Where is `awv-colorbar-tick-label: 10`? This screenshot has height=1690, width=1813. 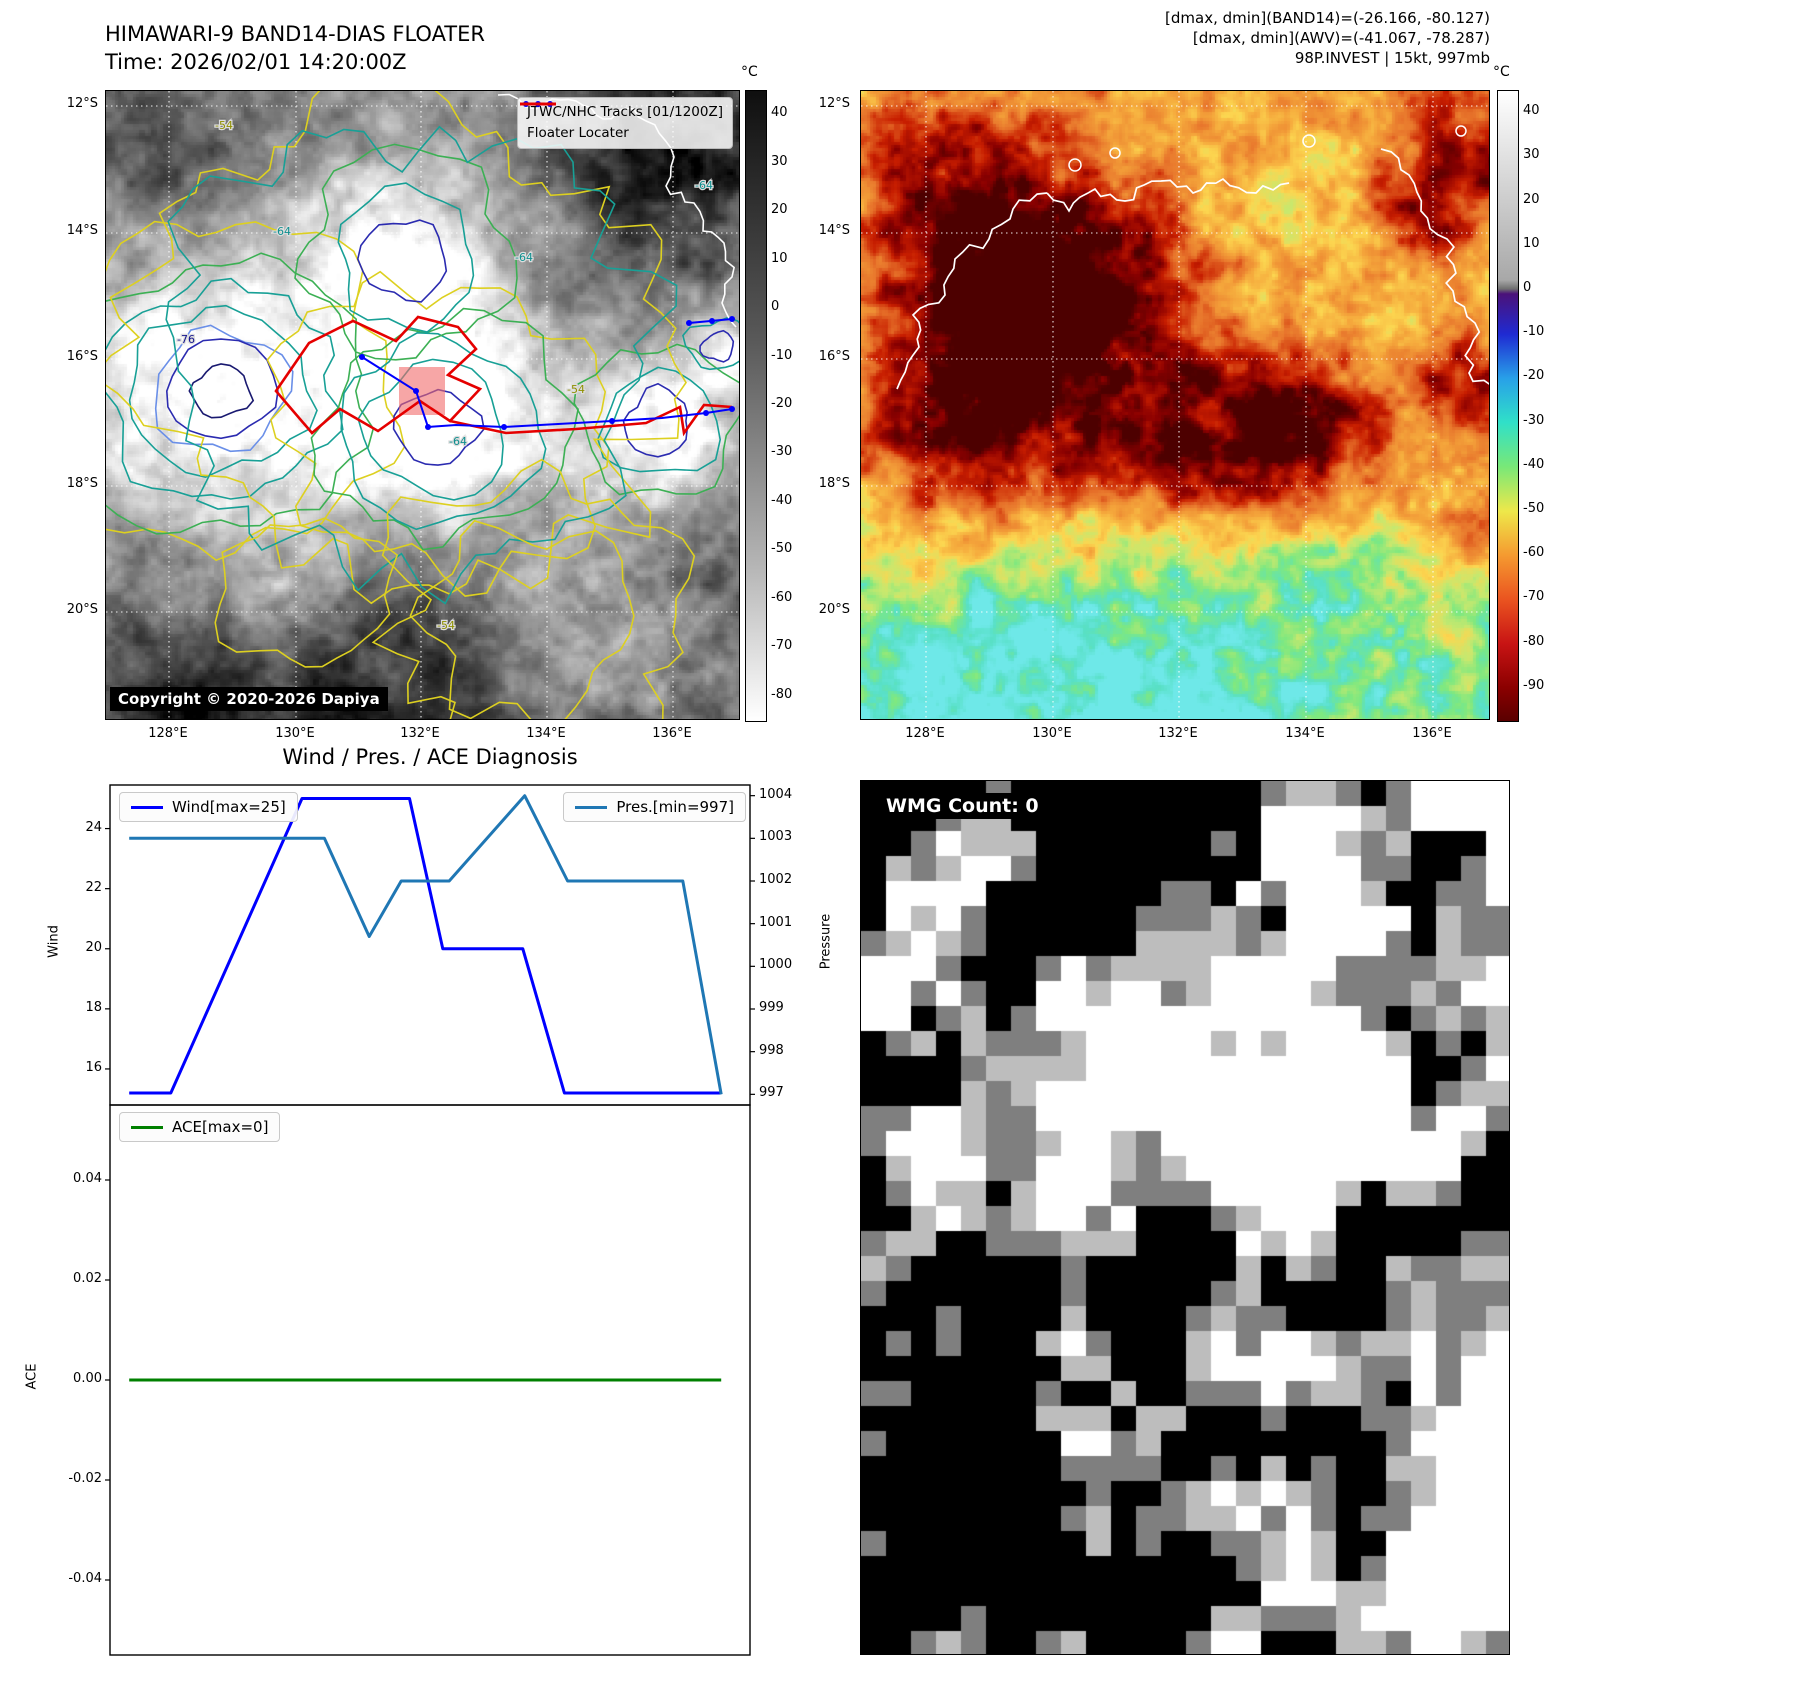 awv-colorbar-tick-label: 10 is located at coordinates (1531, 243).